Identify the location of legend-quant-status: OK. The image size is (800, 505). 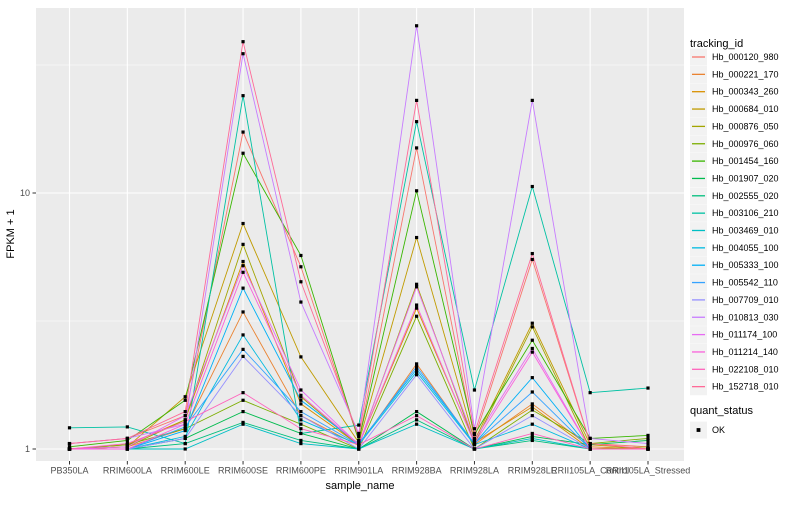
(707, 430).